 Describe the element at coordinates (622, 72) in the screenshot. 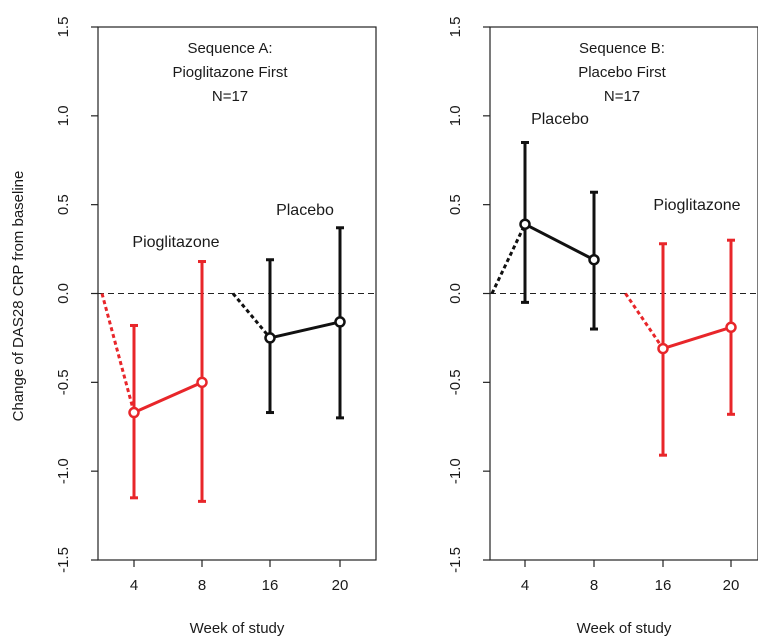

I see `panel-title-line: Placebo First` at that location.